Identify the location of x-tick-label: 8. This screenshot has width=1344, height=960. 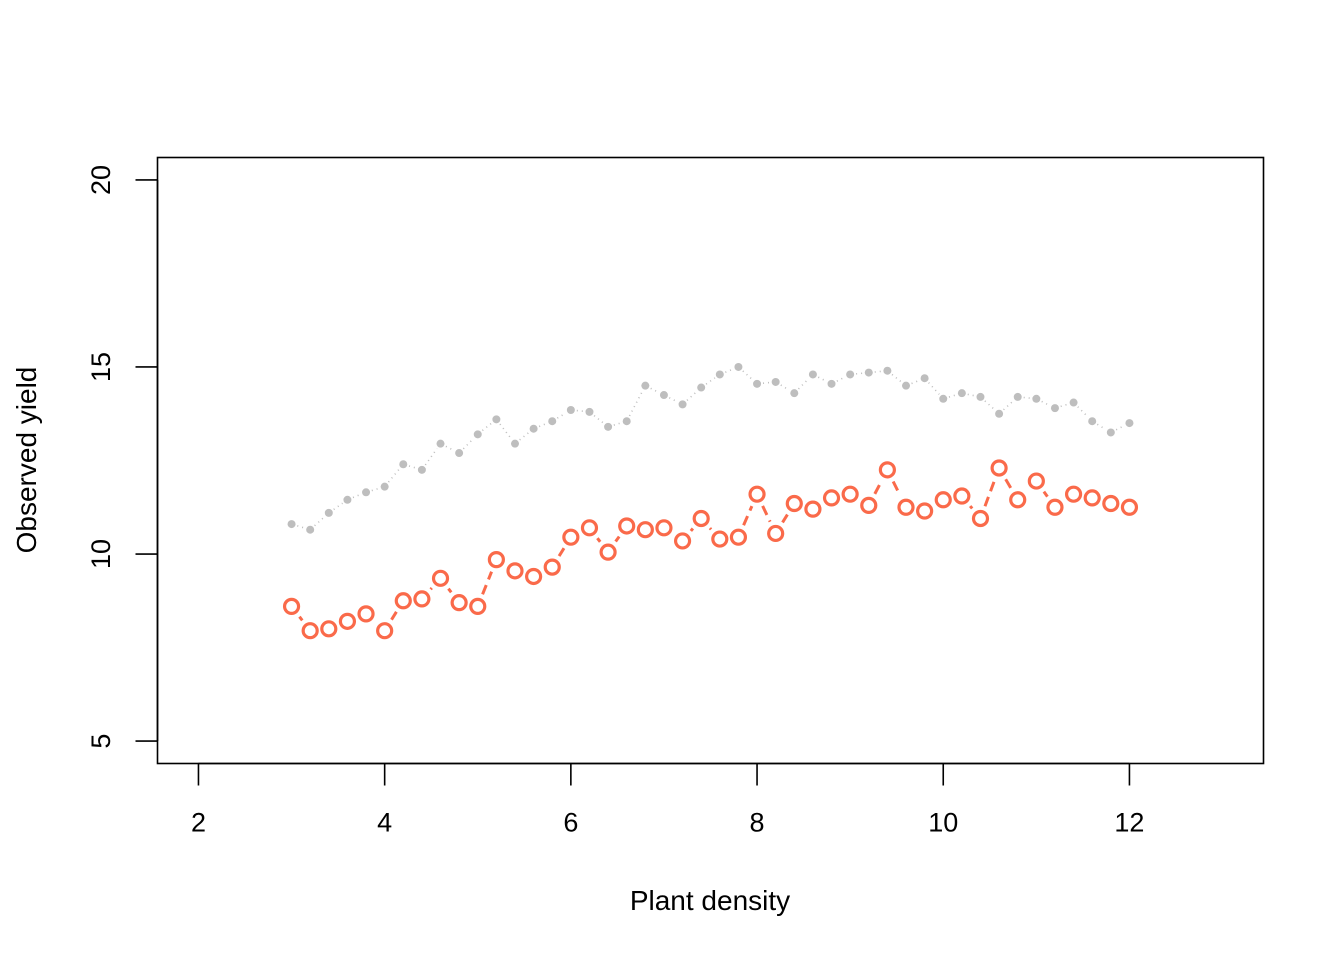
(757, 823).